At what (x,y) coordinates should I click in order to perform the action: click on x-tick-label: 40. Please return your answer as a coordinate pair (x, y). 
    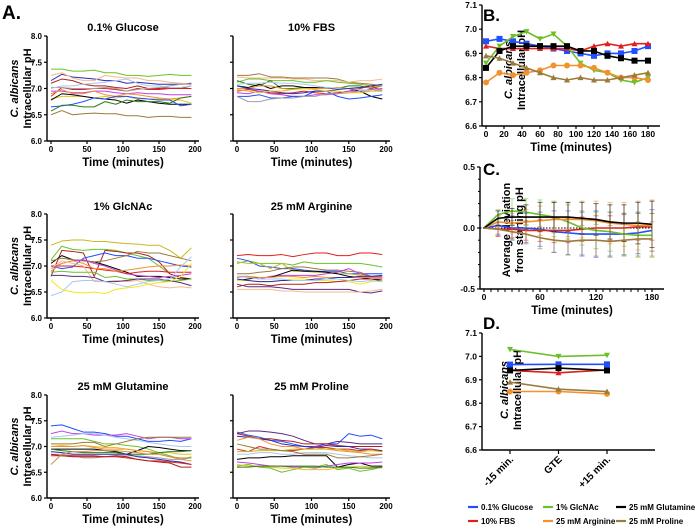
    Looking at the image, I should click on (522, 134).